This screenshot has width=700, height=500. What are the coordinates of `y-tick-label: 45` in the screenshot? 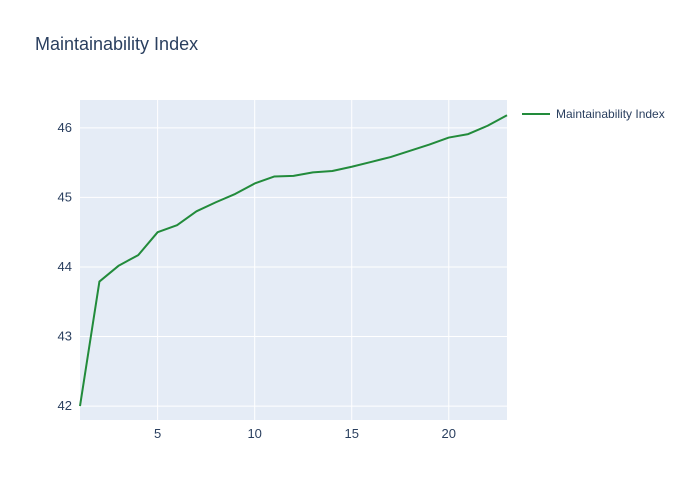 It's located at (65, 196).